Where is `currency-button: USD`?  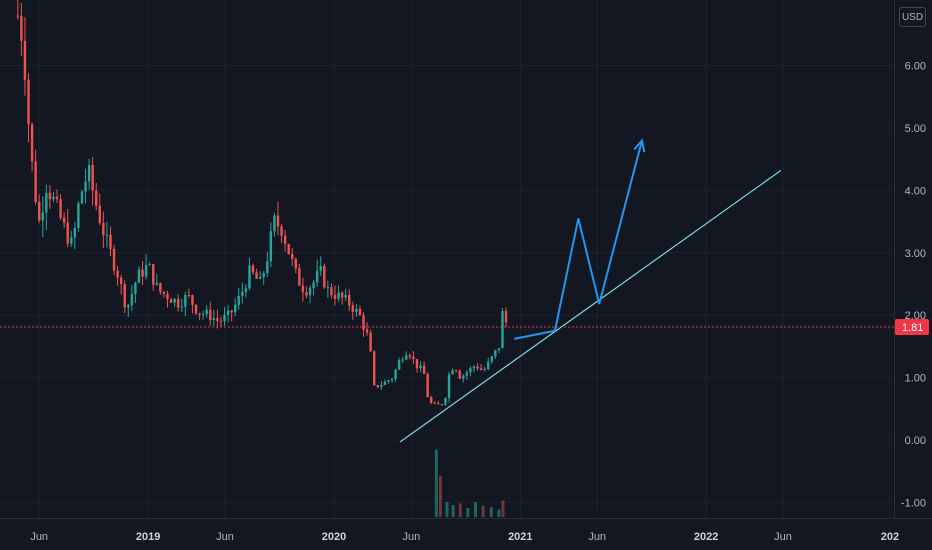 currency-button: USD is located at coordinates (912, 17).